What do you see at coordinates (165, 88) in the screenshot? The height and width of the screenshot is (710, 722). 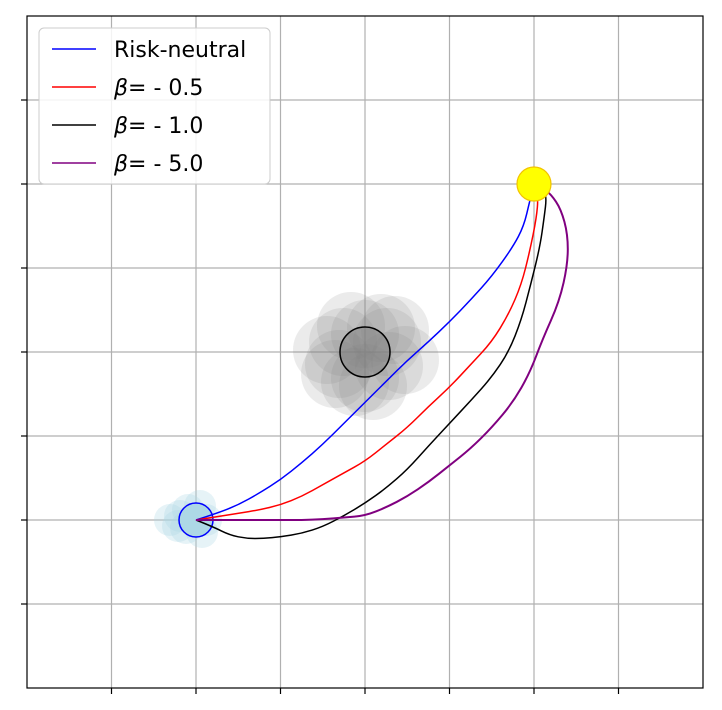 I see `legend-beta-value: = - 0.5` at bounding box center [165, 88].